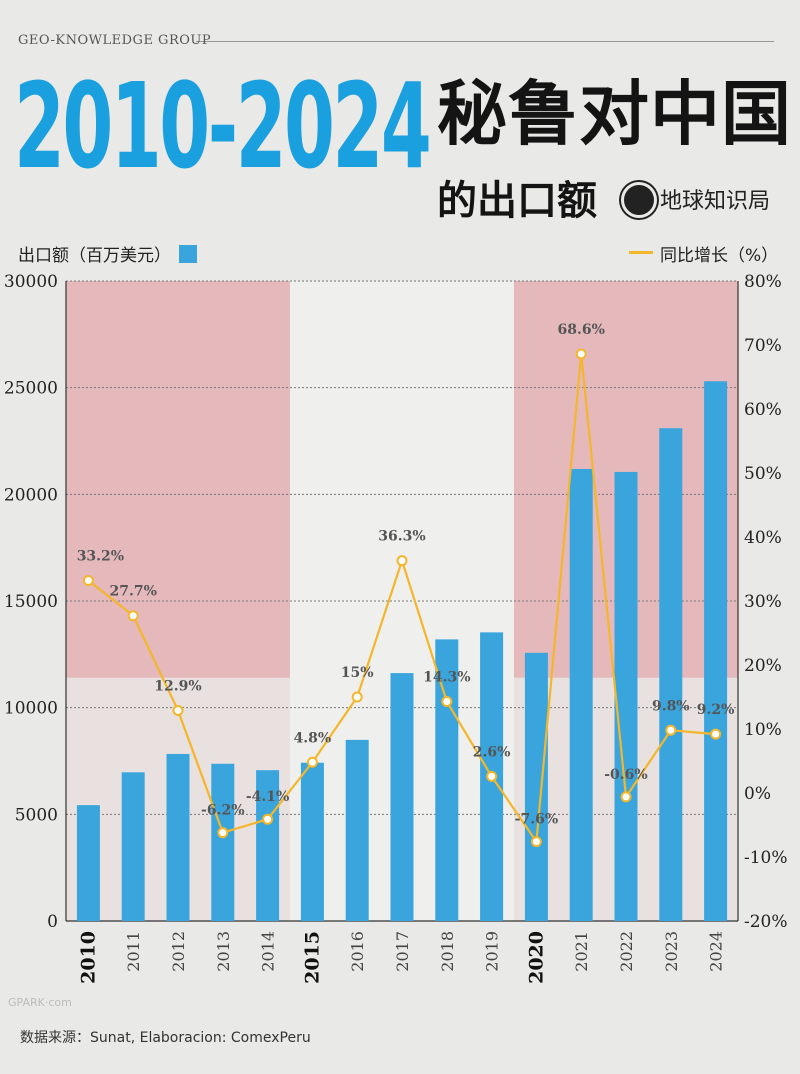 The height and width of the screenshot is (1074, 800). Describe the element at coordinates (31, 709) in the screenshot. I see `y-tick-label-left: 10000` at that location.